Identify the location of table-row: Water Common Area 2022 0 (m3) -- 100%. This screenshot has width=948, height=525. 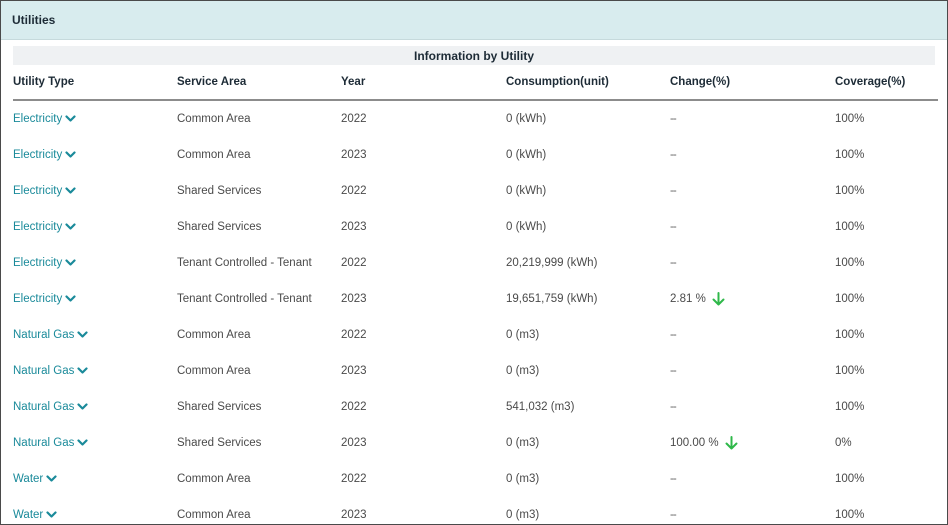
(475, 479).